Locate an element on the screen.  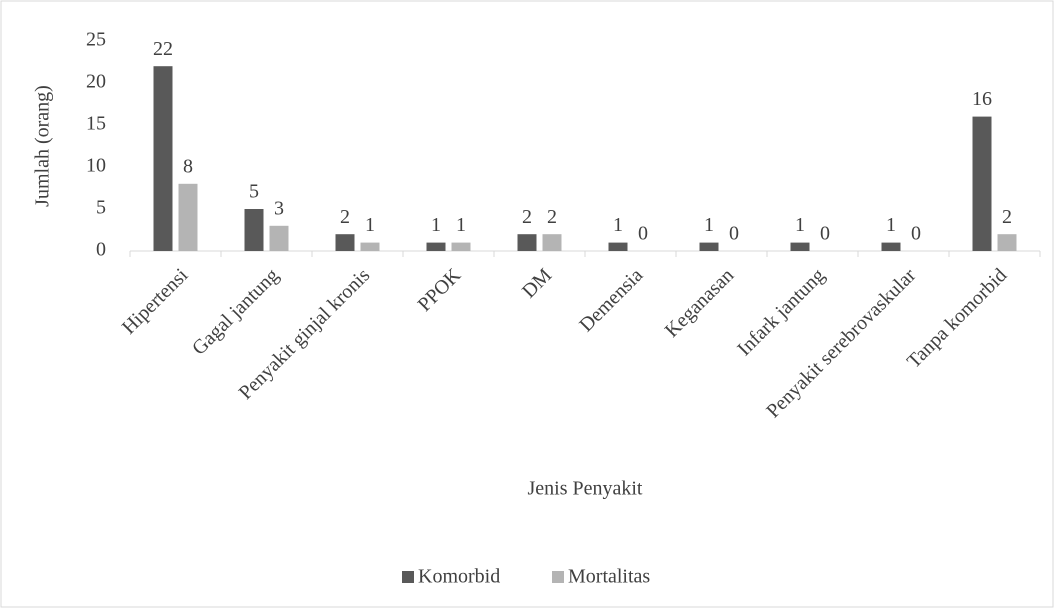
y-tick-label: 20 is located at coordinates (96, 82).